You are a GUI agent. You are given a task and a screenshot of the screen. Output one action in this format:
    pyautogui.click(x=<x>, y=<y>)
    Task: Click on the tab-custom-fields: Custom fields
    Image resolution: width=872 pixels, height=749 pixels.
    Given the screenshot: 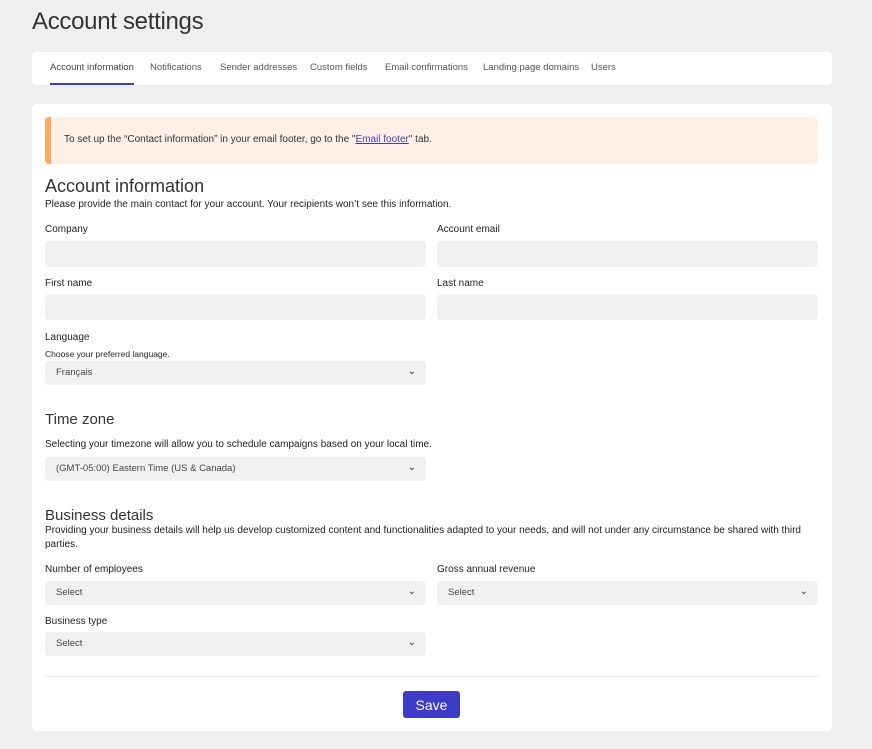 What is the action you would take?
    pyautogui.click(x=339, y=67)
    